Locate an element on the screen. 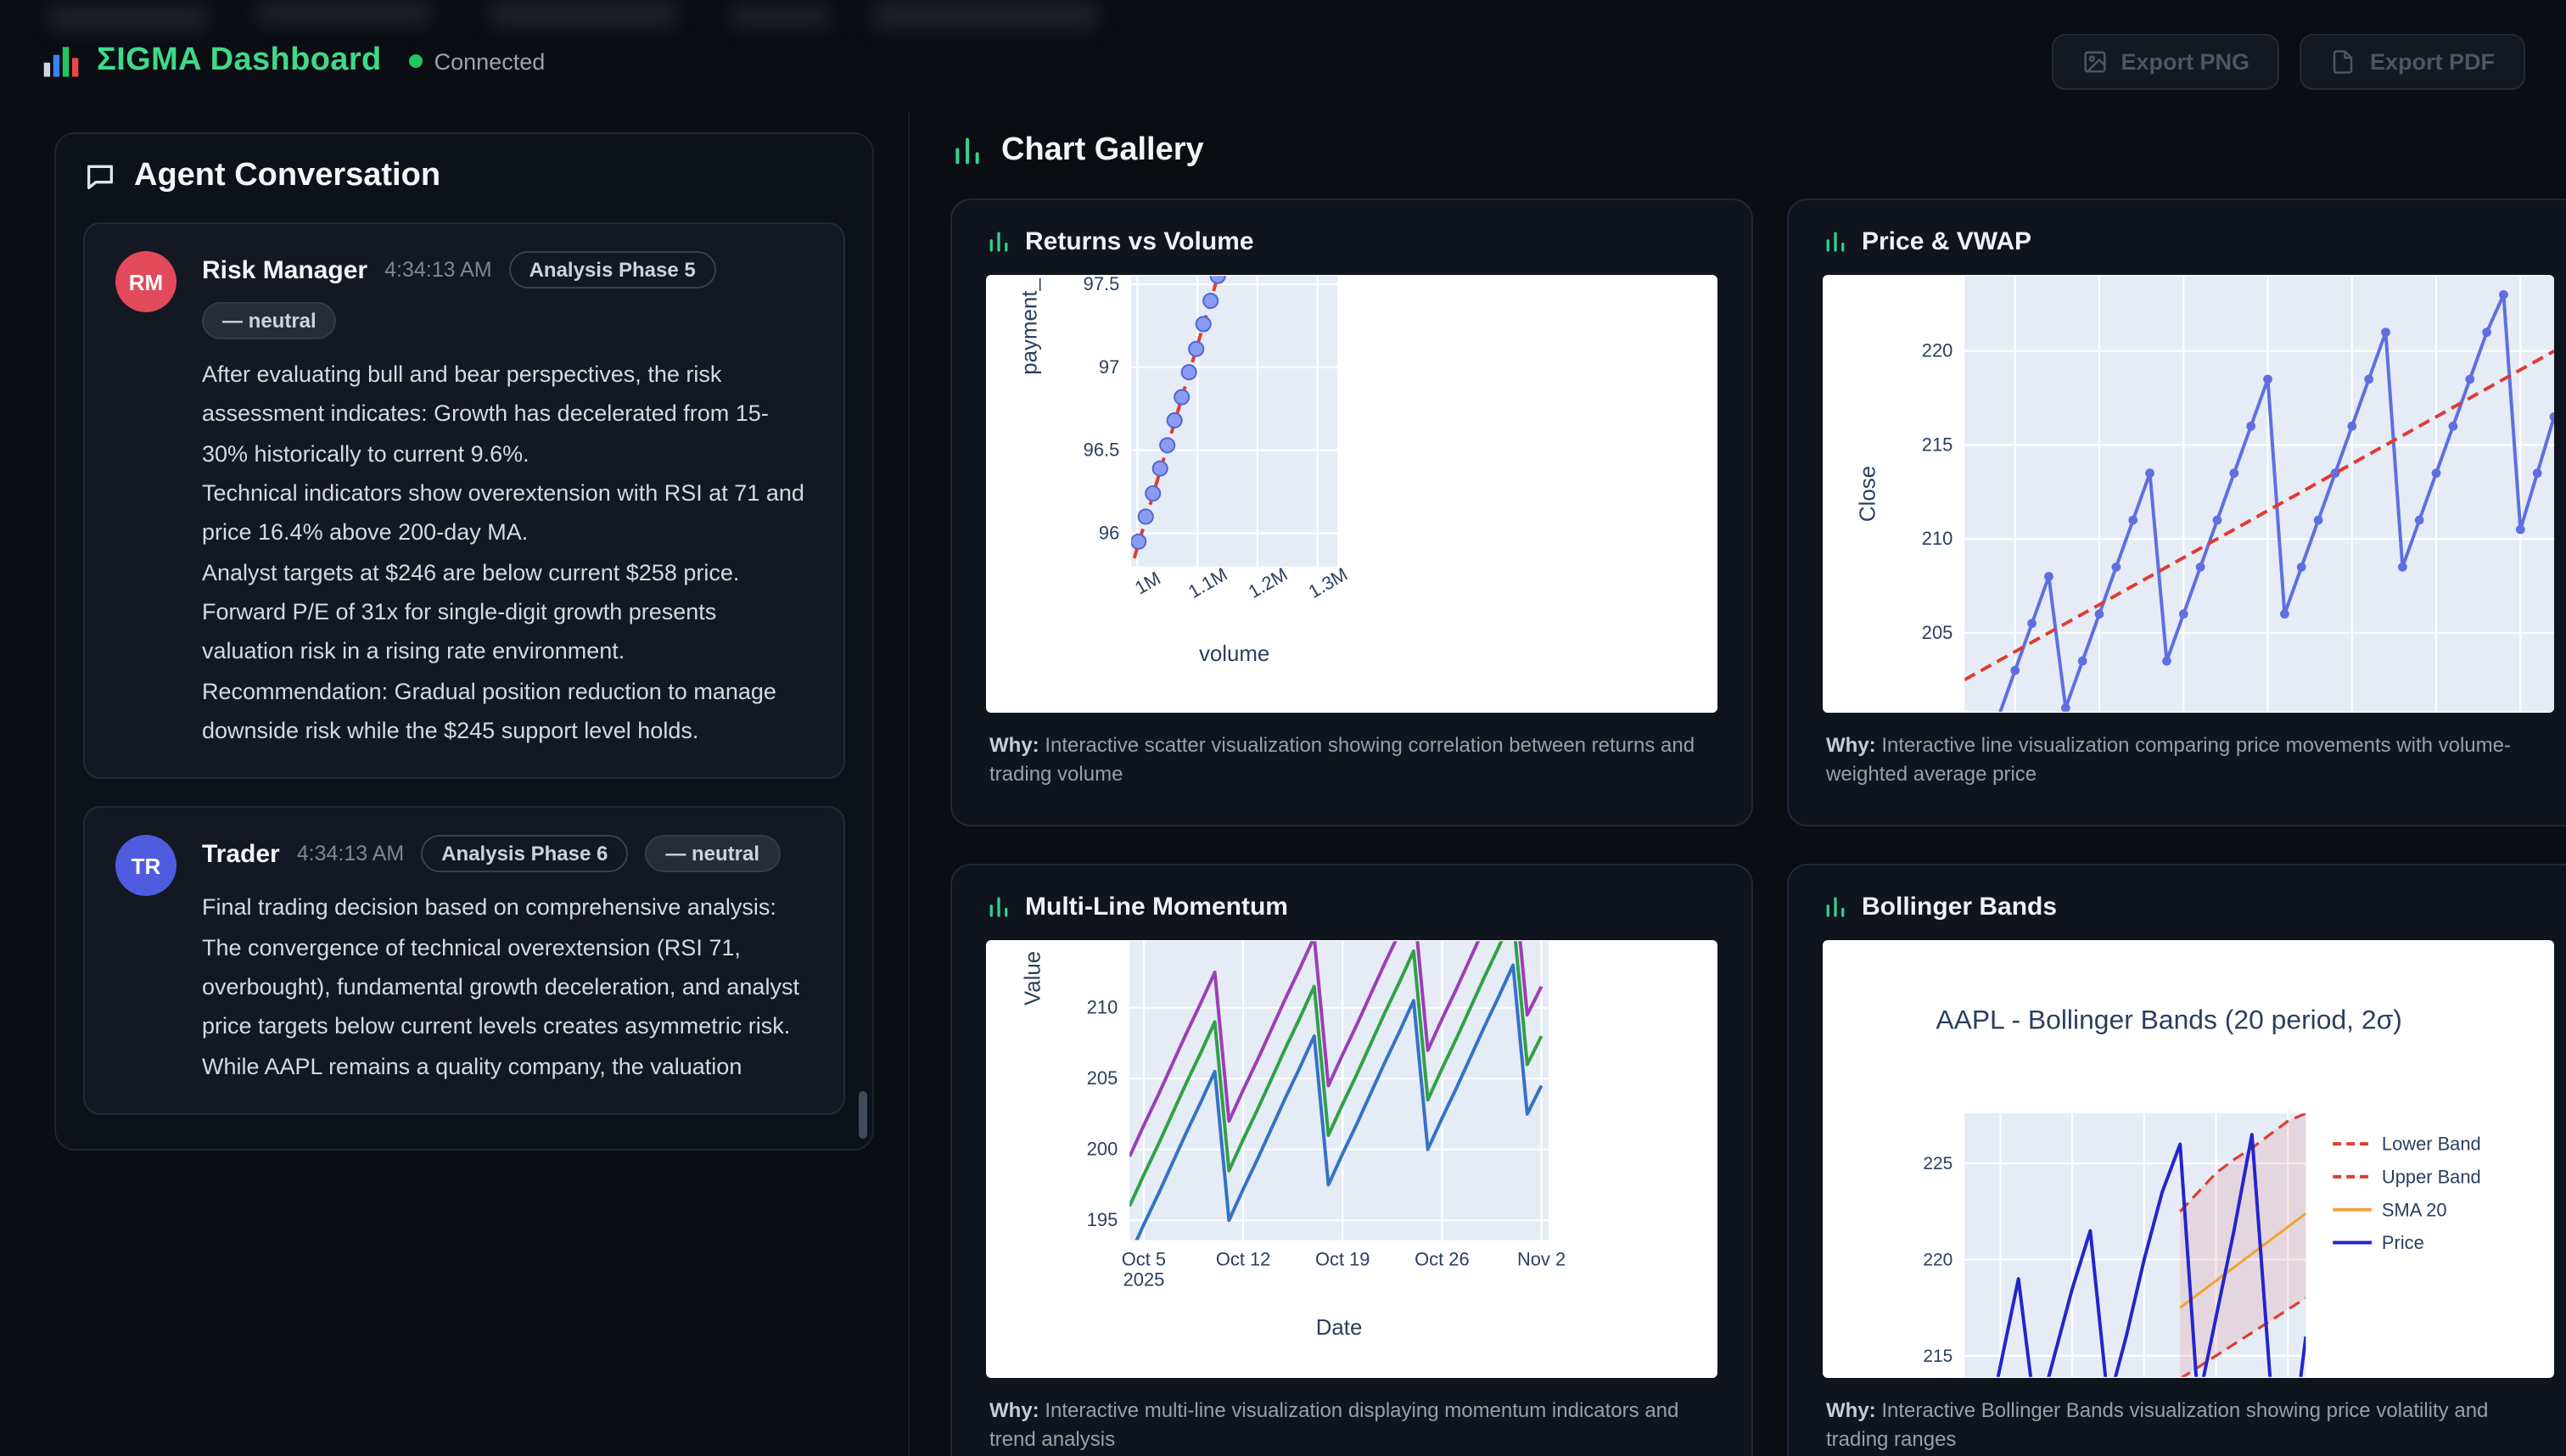 Image resolution: width=2566 pixels, height=1456 pixels. gallery-title: Chart Gallery is located at coordinates (1102, 150).